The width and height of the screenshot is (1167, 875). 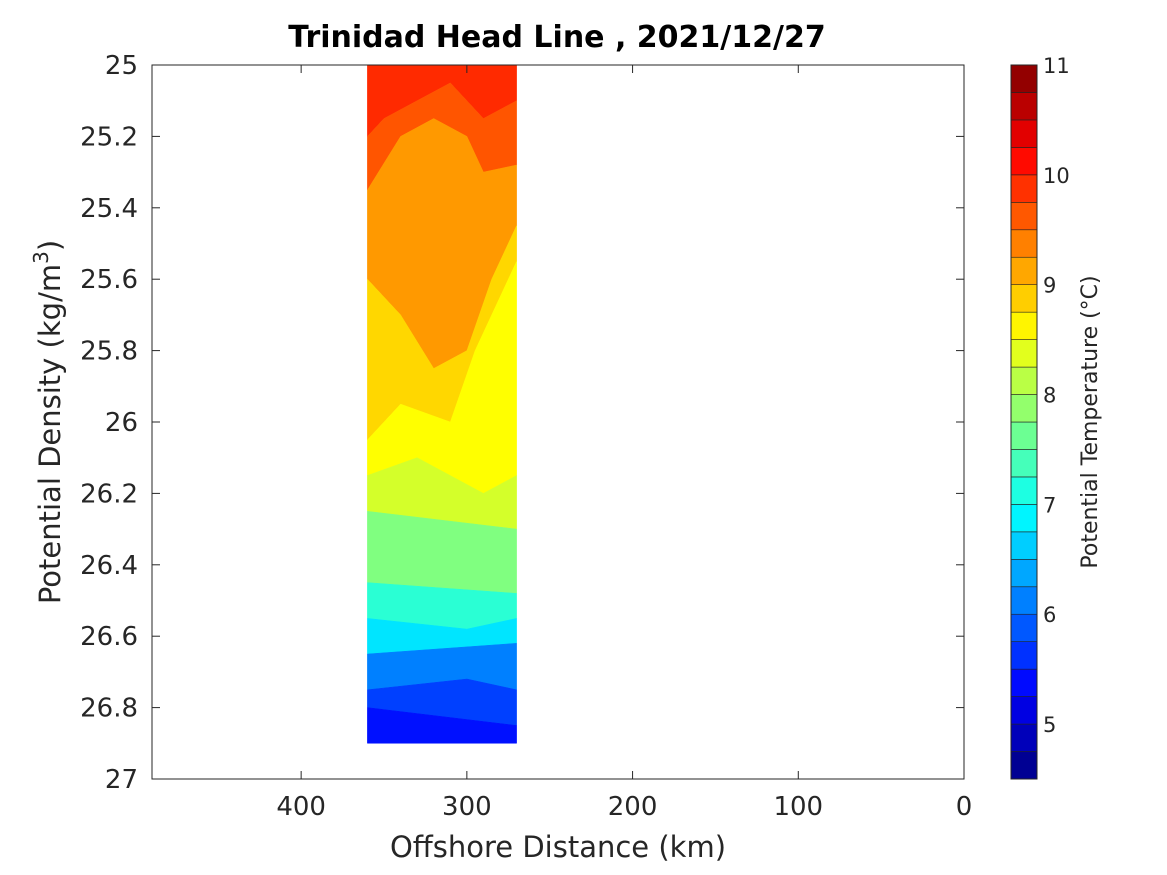 What do you see at coordinates (1056, 176) in the screenshot?
I see `colorbar-tick-label: 10` at bounding box center [1056, 176].